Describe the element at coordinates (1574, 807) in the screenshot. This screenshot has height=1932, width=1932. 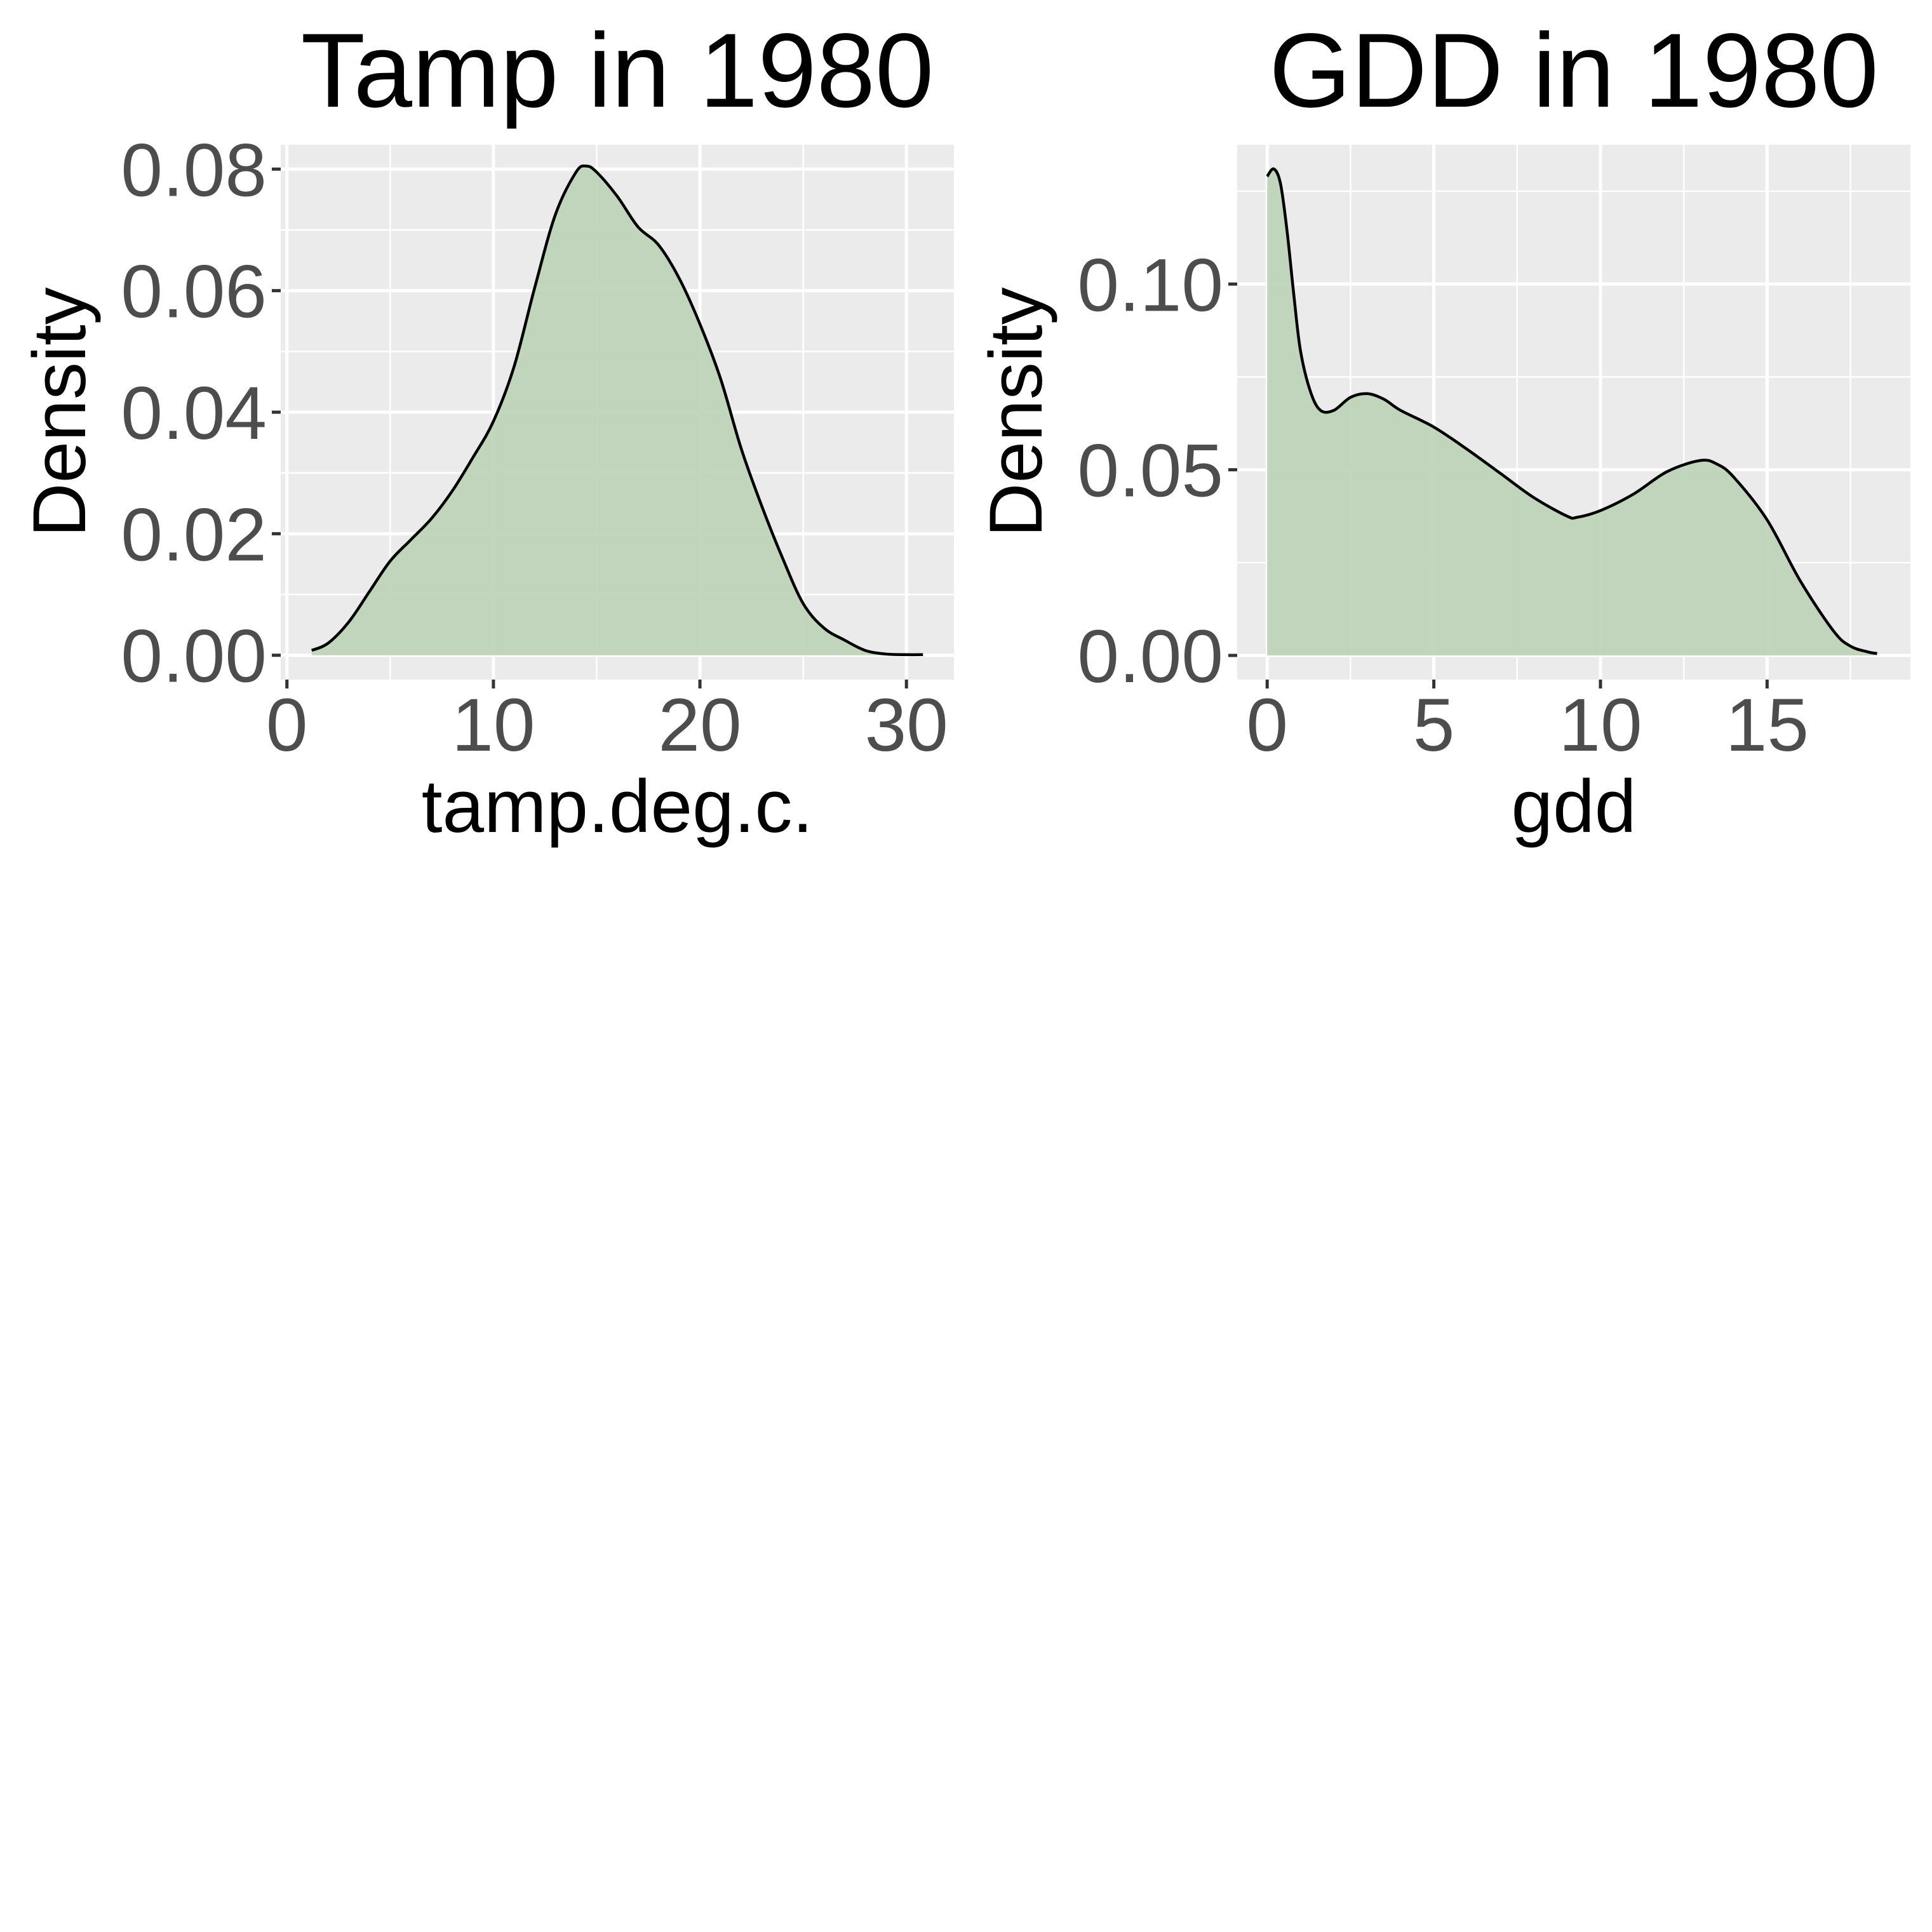
I see `x-axis-title: gdd` at that location.